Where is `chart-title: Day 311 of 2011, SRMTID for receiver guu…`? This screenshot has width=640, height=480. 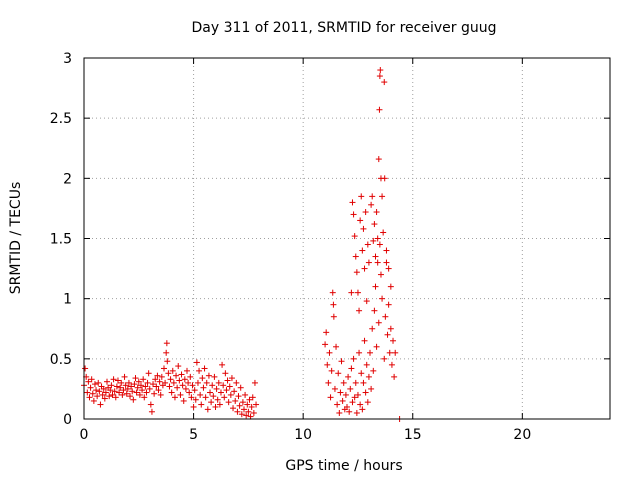
chart-title: Day 311 of 2011, SRMTID for receiver guu… is located at coordinates (344, 28).